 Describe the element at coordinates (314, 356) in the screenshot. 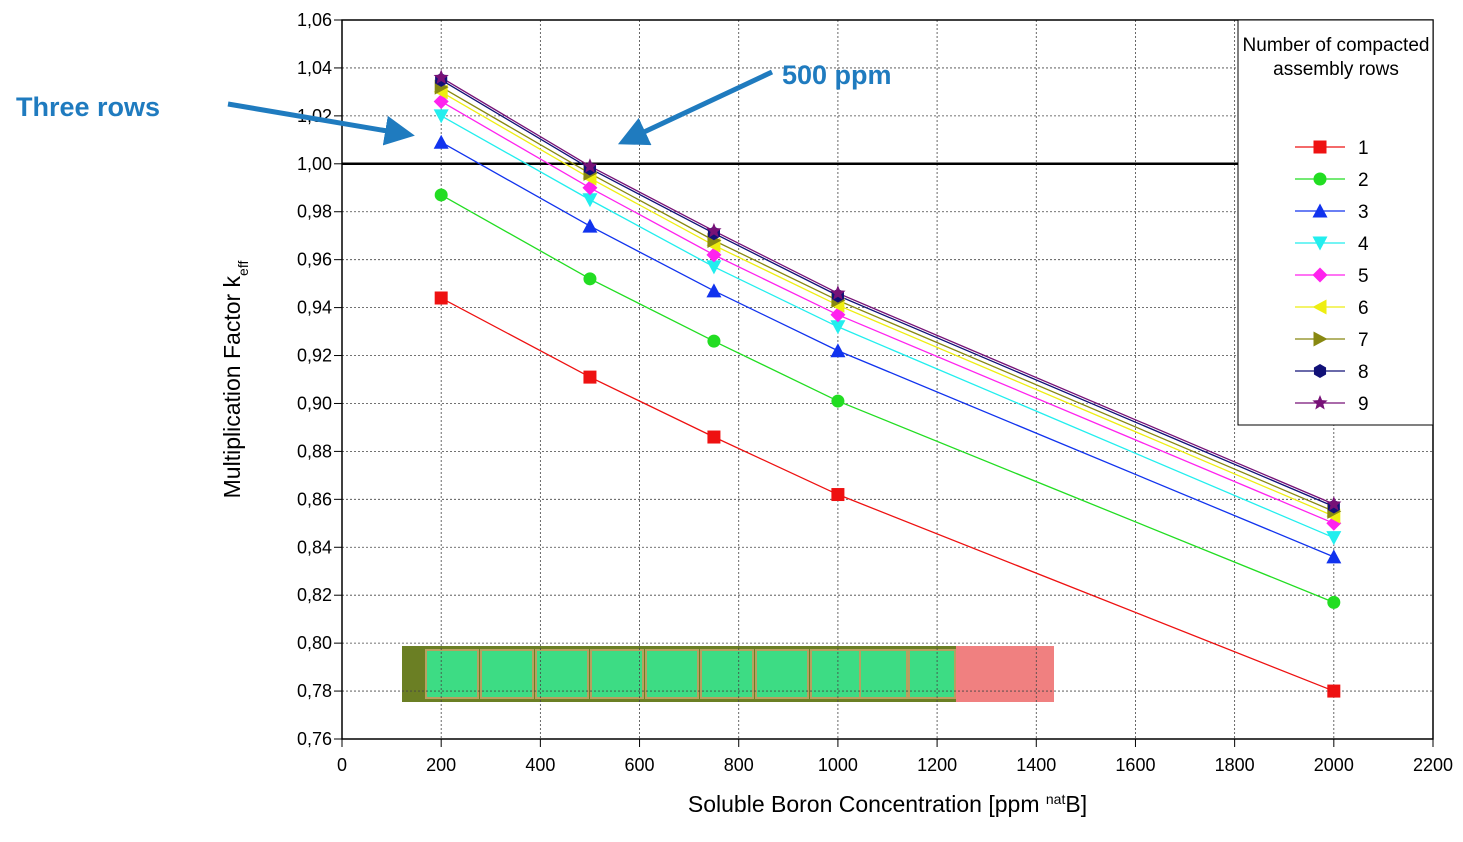

I see `y-tick-label: 0,92` at that location.